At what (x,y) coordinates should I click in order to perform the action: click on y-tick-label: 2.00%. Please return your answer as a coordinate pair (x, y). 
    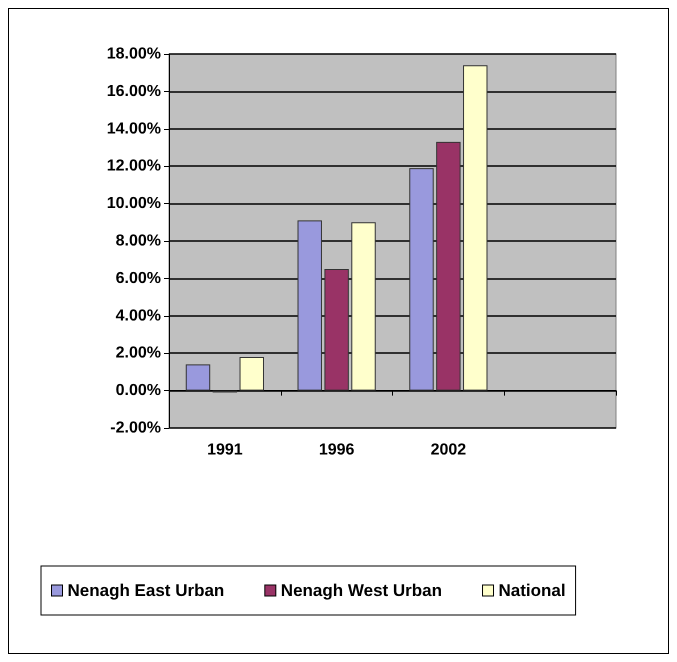
    Looking at the image, I should click on (138, 353).